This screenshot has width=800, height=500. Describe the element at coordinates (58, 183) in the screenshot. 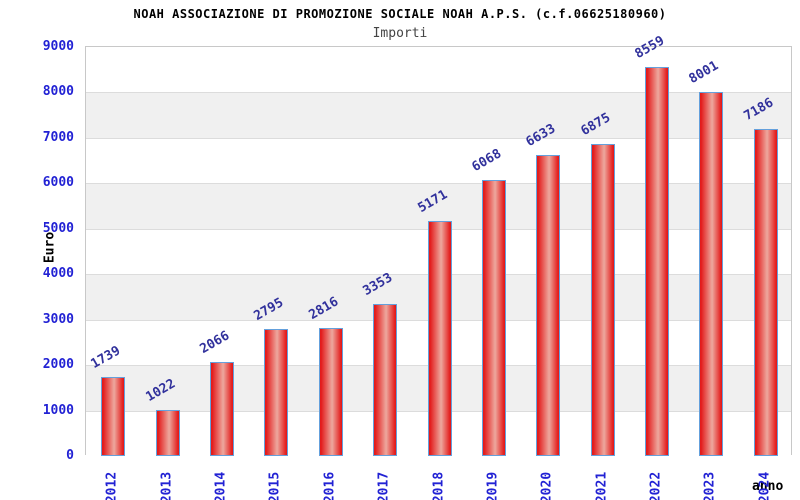

I see `y-tick-label: 6000` at that location.